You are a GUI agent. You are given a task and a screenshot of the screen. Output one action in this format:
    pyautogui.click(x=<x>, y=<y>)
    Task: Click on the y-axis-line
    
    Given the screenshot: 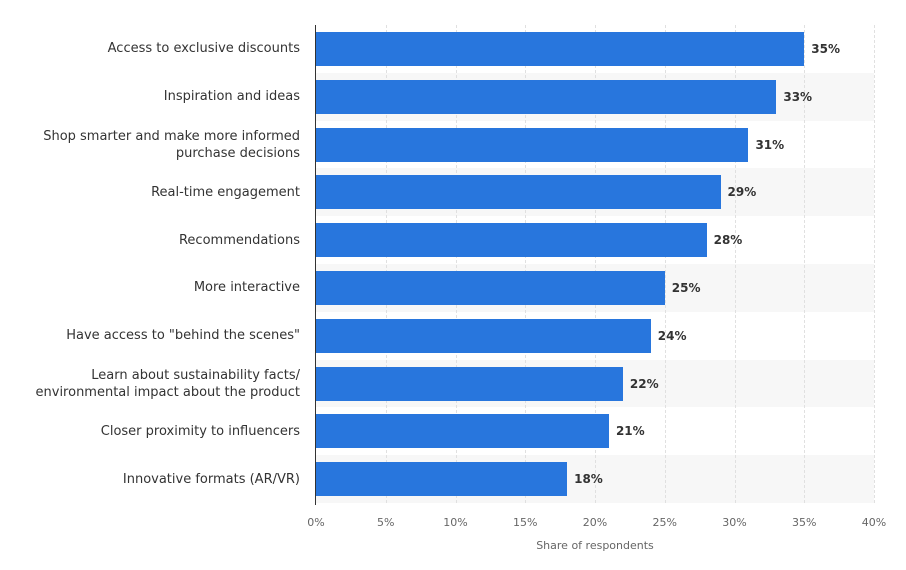 What is the action you would take?
    pyautogui.click(x=315, y=265)
    